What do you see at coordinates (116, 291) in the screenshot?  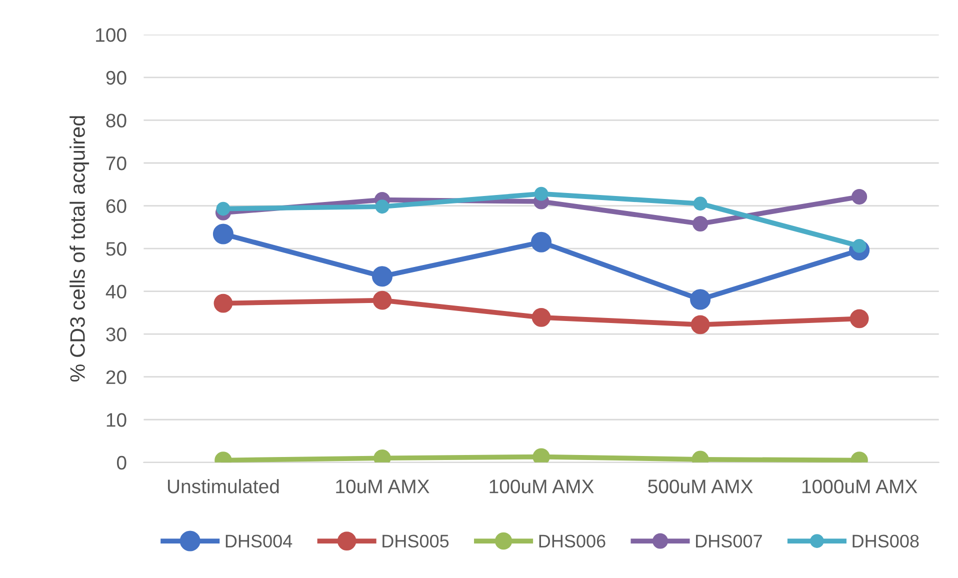 I see `y-tick-label: 40` at bounding box center [116, 291].